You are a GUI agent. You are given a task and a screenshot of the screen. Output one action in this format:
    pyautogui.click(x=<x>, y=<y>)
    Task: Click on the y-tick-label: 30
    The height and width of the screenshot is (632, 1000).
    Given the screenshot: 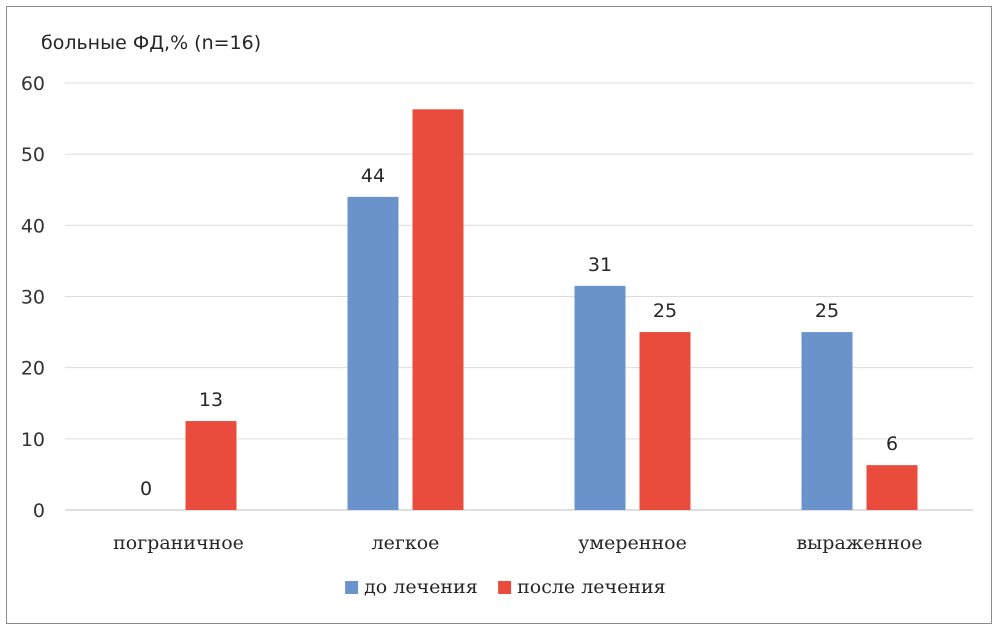 What is the action you would take?
    pyautogui.click(x=33, y=298)
    